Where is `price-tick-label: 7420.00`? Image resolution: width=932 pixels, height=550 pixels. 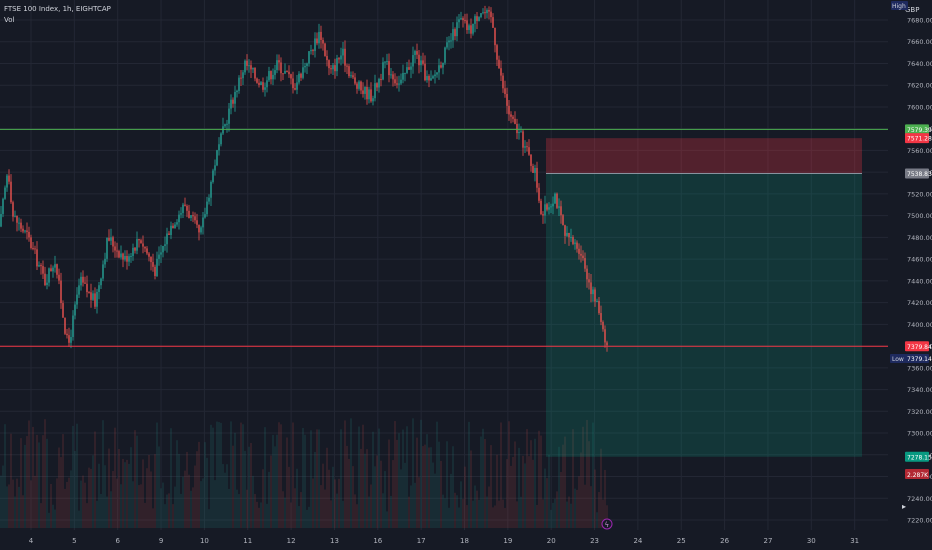
price-tick-label: 7420.00 is located at coordinates (919, 303).